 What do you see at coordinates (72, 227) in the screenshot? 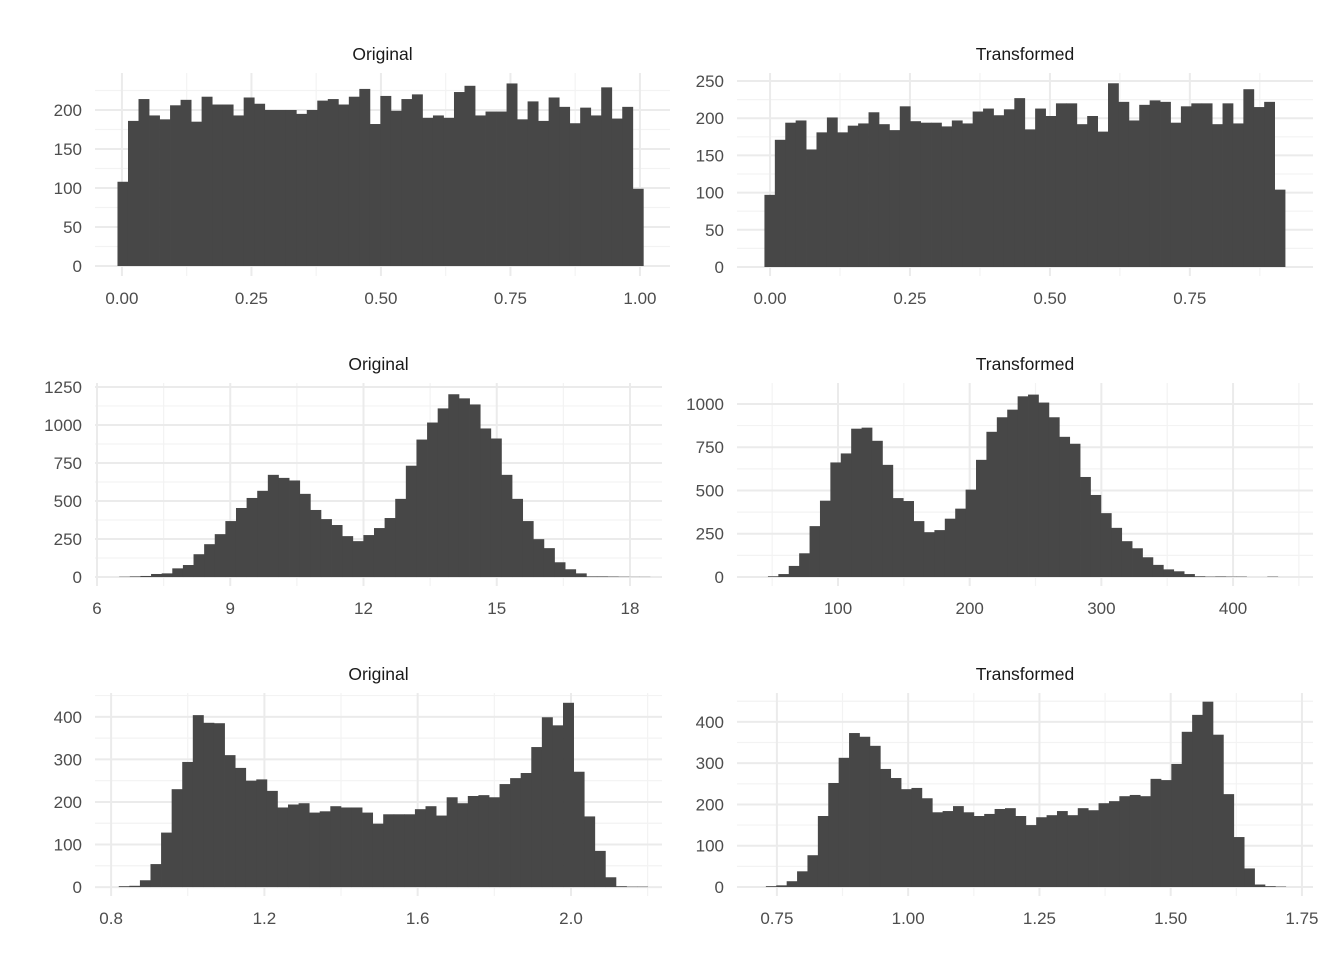
I see `y-tick-label: 50` at bounding box center [72, 227].